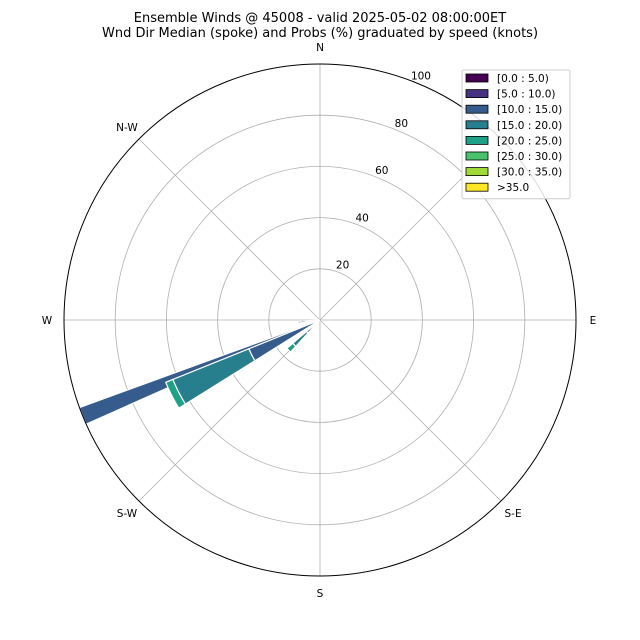 This screenshot has height=640, width=640. Describe the element at coordinates (320, 594) in the screenshot. I see `direction-label-s: S` at that location.